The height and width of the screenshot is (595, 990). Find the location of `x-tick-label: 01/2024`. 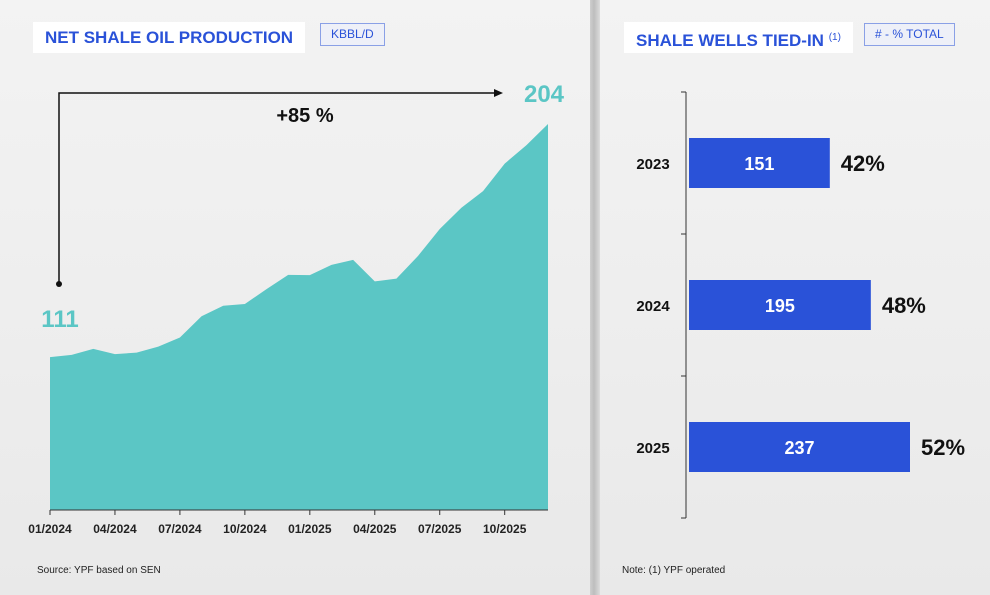

x-tick-label: 01/2024 is located at coordinates (50, 529).